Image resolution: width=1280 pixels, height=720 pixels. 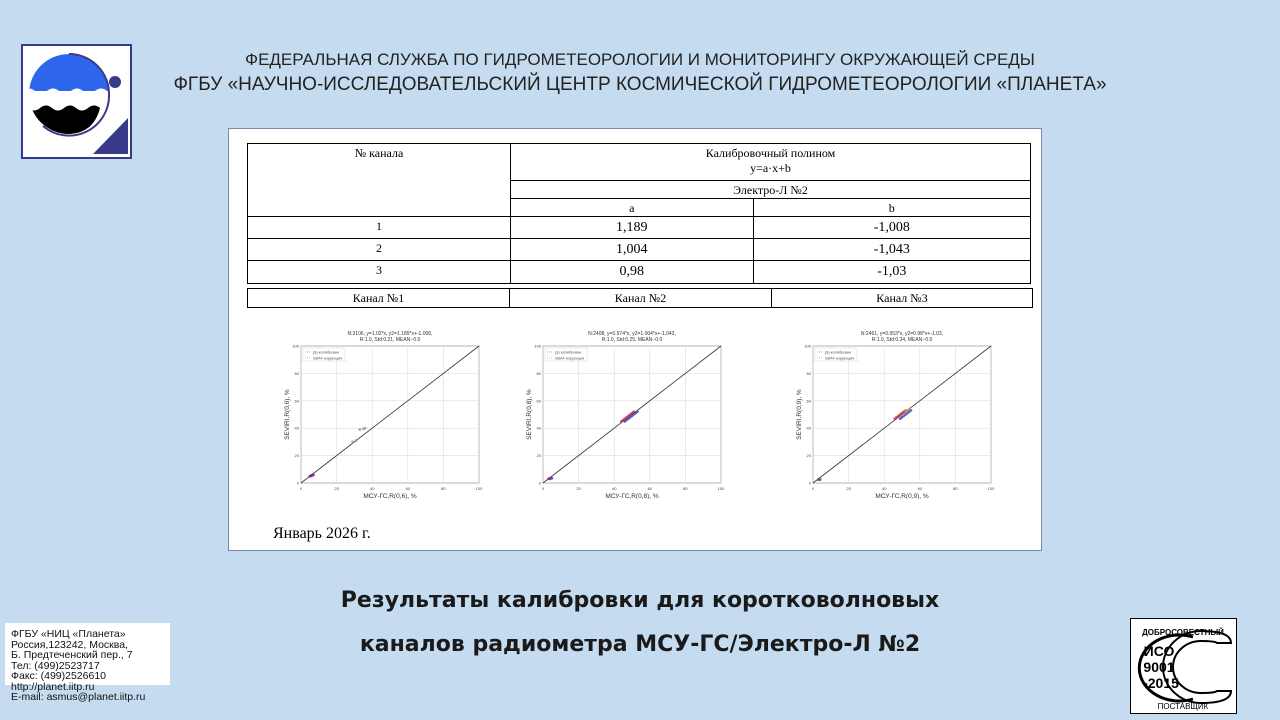 I want to click on cell-b: -1,008, so click(x=892, y=227).